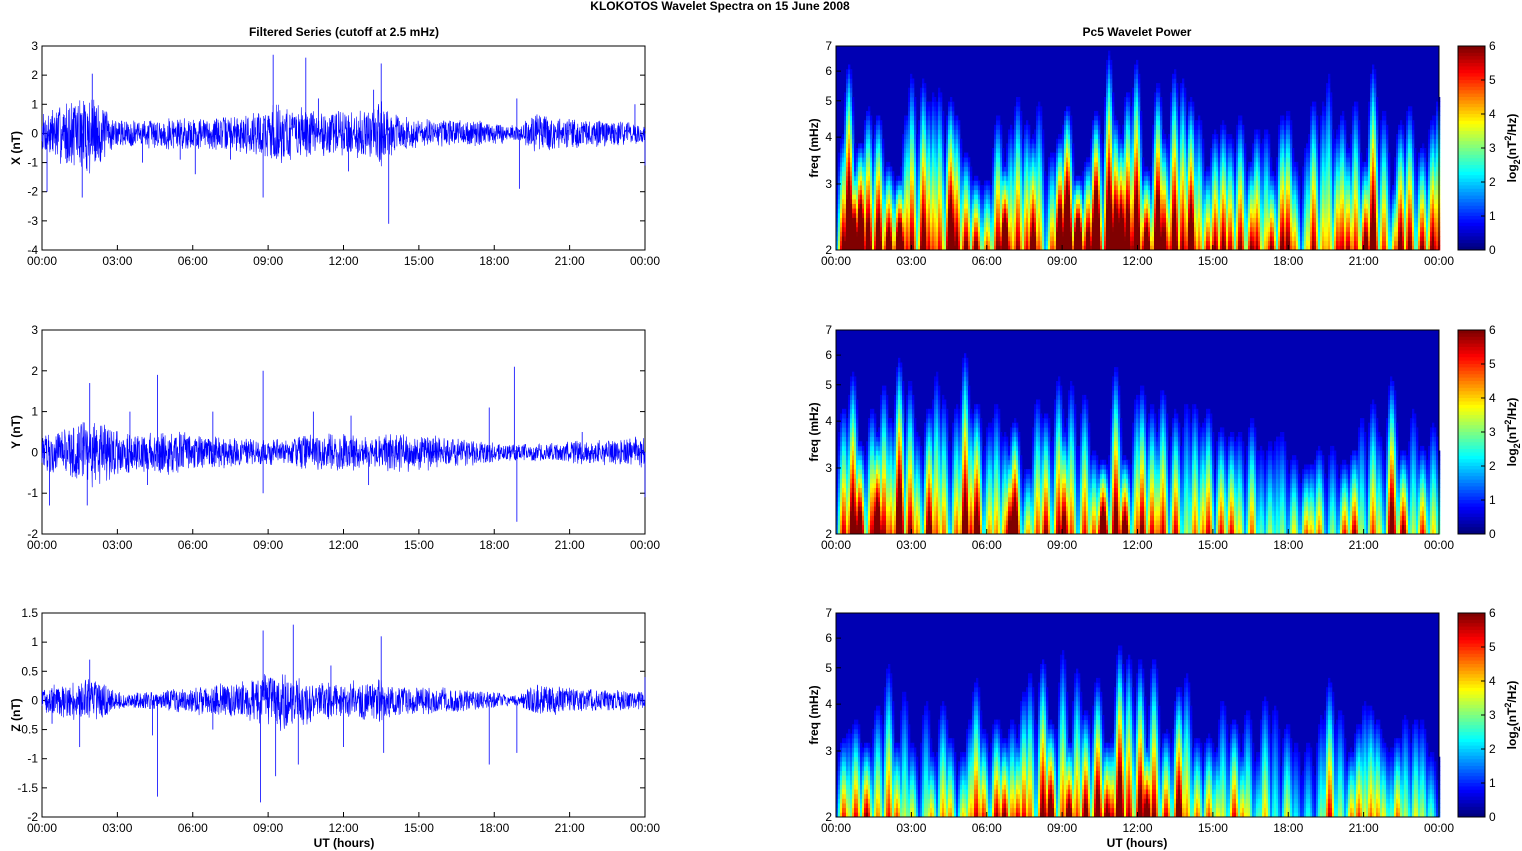 The image size is (1522, 851). Describe the element at coordinates (344, 32) in the screenshot. I see `left-column-title: Filtered Series (cutoff at 2.5 mHz)` at that location.